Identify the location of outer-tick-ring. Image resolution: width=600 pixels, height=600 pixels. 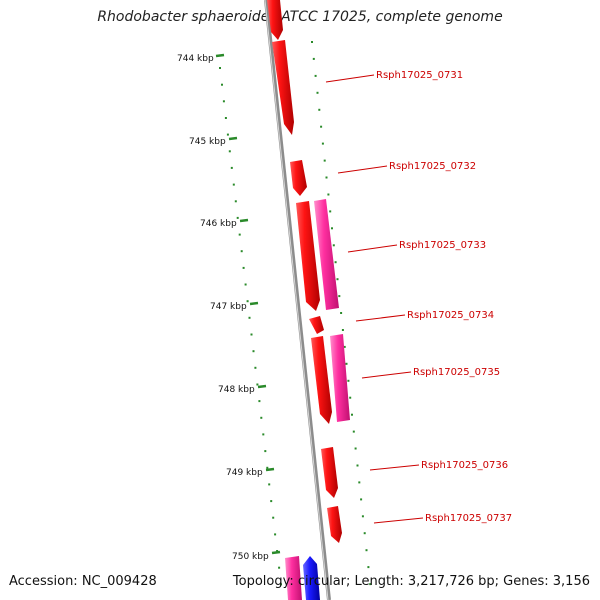
(341, 313).